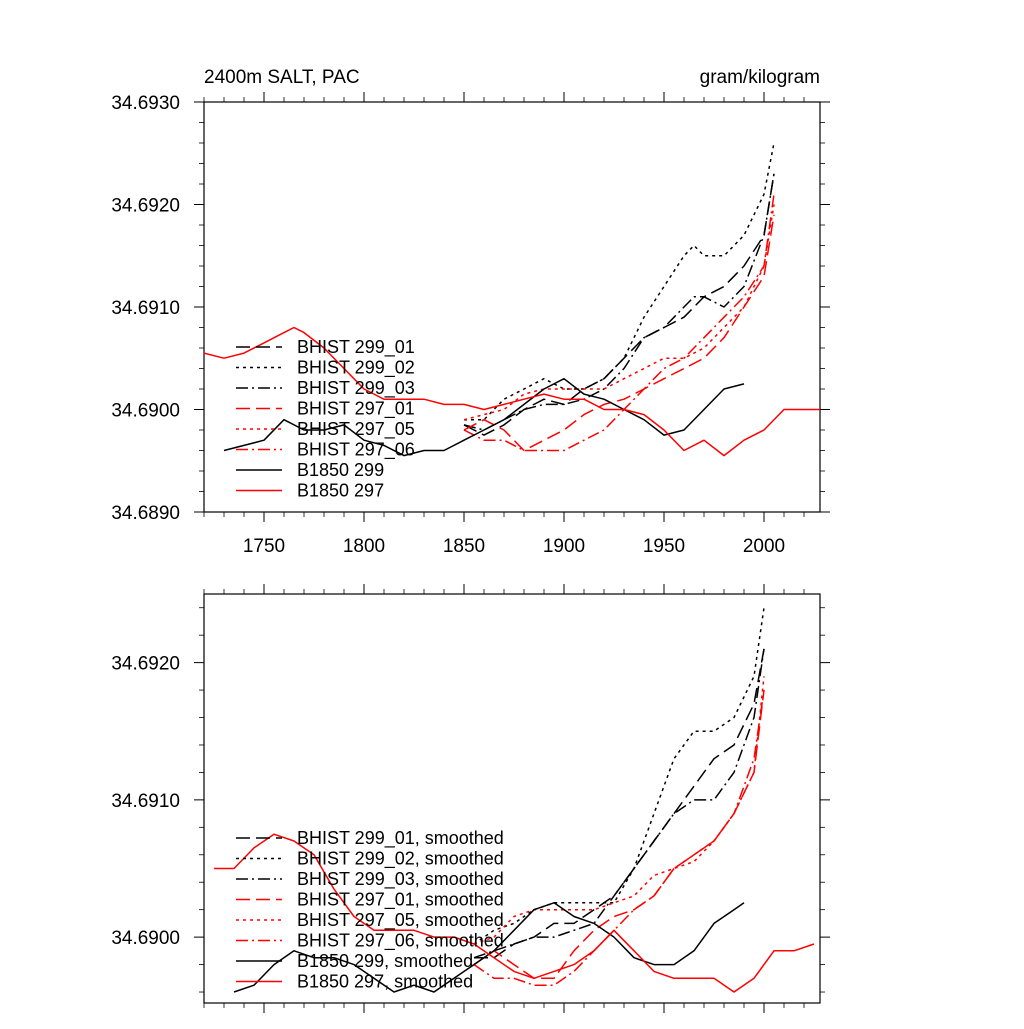  Describe the element at coordinates (400, 838) in the screenshot. I see `legend-entry-label: BHIST 299_01, smoothed` at that location.